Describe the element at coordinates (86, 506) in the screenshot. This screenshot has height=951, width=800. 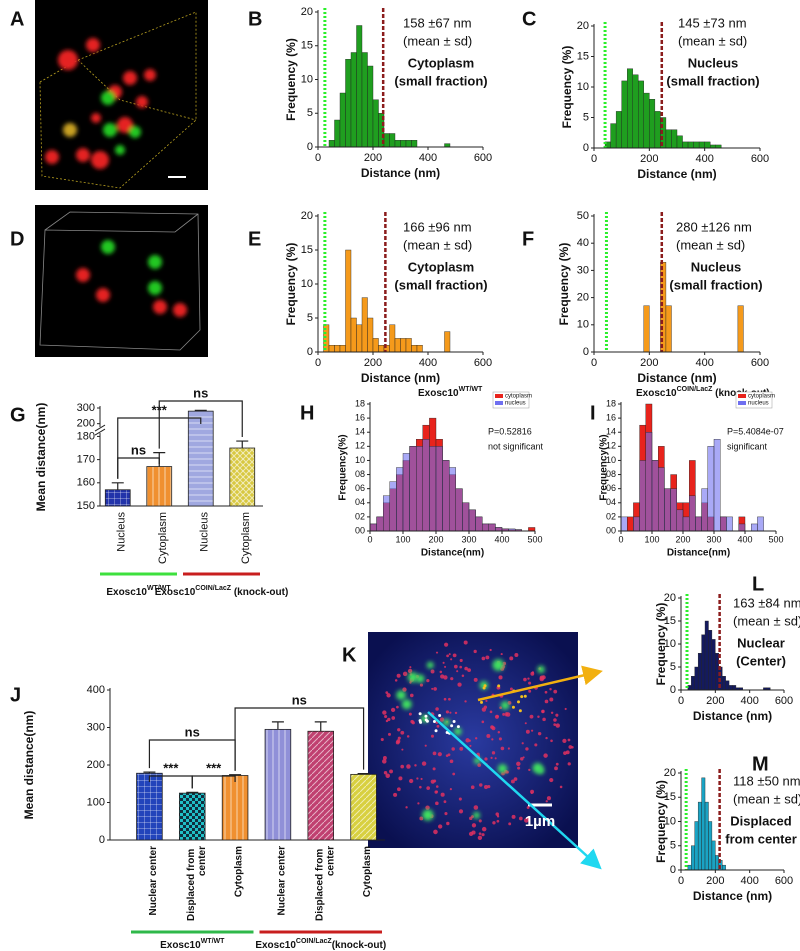
I see `y-tick-label: 150` at that location.